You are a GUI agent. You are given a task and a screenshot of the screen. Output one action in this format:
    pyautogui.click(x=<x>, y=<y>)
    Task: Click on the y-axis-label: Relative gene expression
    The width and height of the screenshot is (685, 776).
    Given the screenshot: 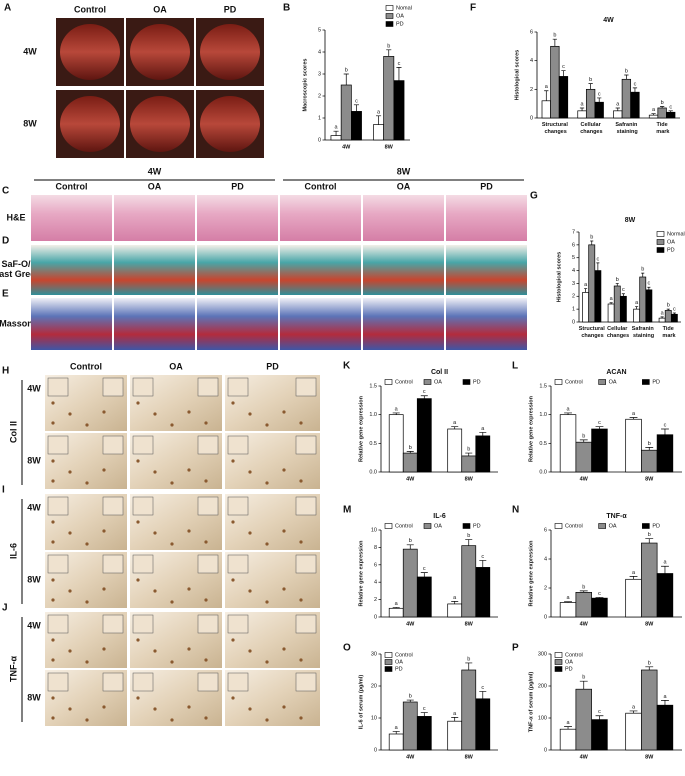 What is the action you would take?
    pyautogui.click(x=361, y=428)
    